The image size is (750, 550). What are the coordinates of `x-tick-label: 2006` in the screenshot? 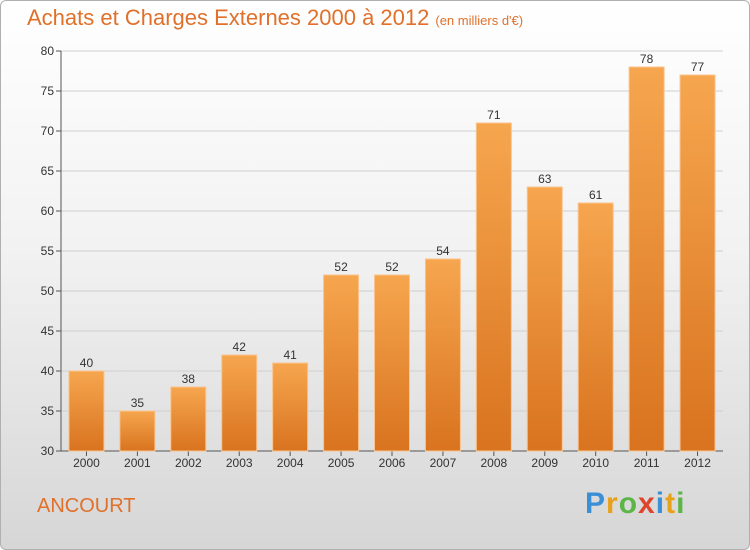 It's located at (392, 463).